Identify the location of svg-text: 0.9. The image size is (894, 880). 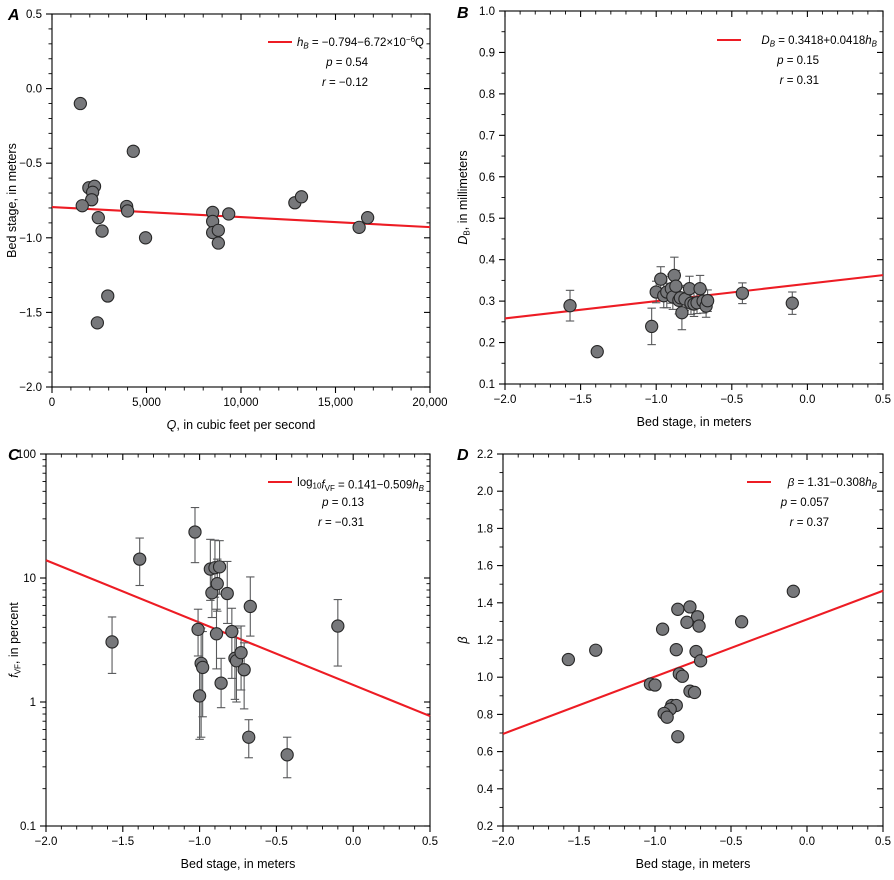
(487, 53).